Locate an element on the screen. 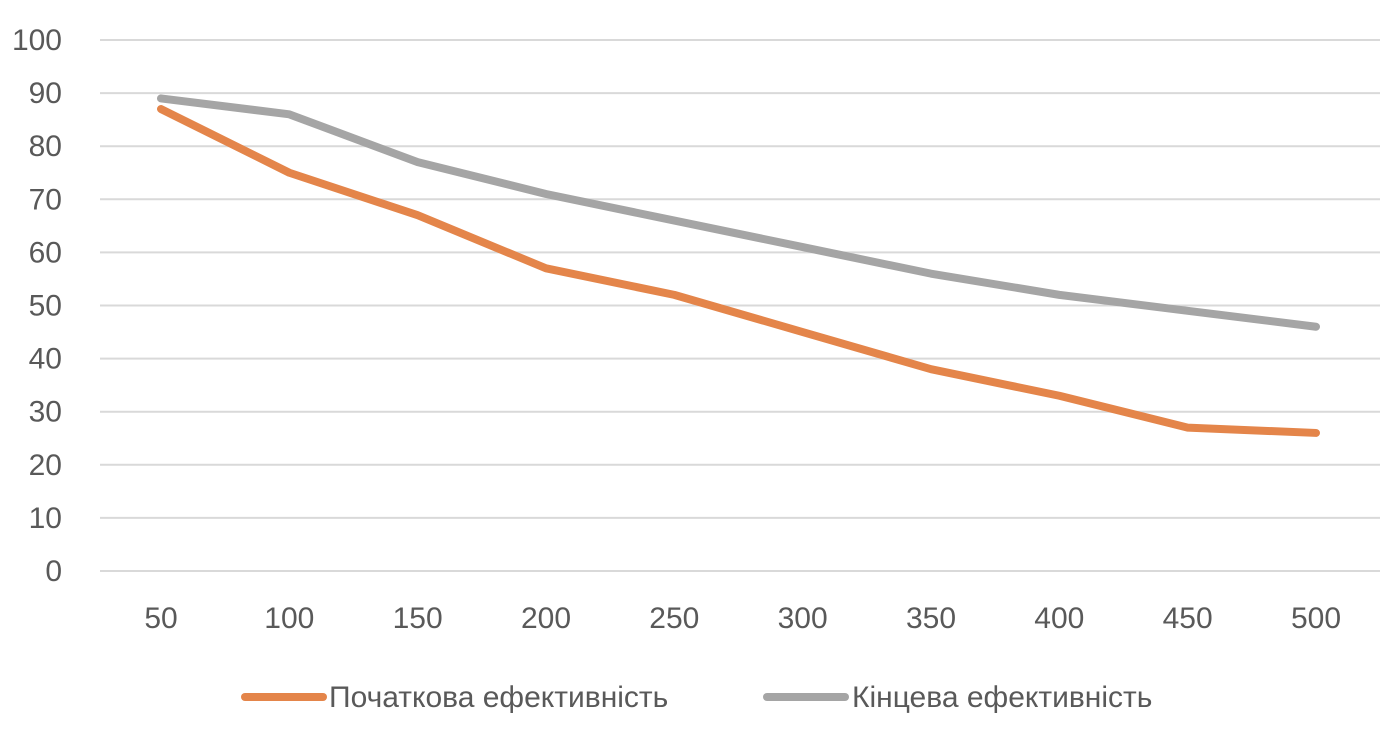 The image size is (1390, 734). y-tick-label: 50 is located at coordinates (45, 306).